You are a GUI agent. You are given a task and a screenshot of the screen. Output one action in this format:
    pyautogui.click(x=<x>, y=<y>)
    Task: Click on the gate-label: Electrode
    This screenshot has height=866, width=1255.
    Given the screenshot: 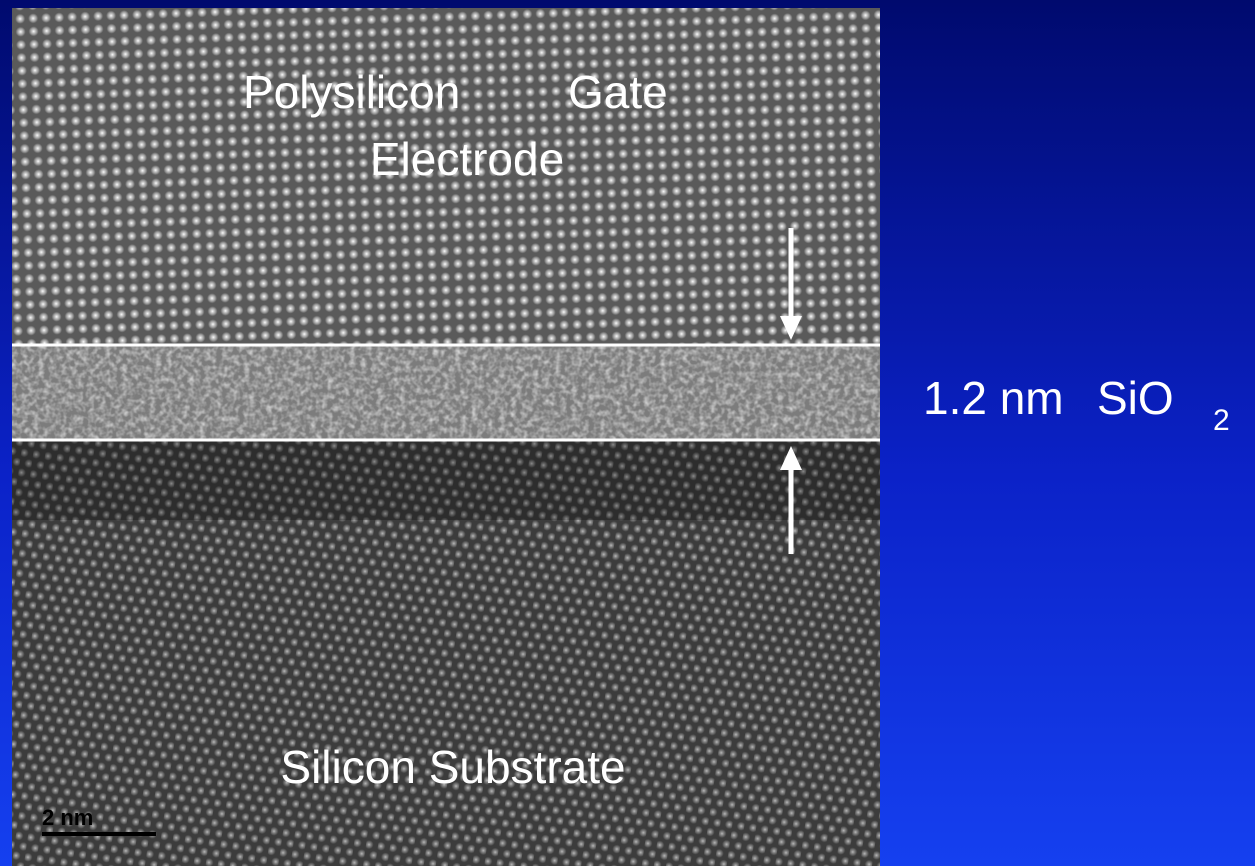 What is the action you would take?
    pyautogui.click(x=467, y=159)
    